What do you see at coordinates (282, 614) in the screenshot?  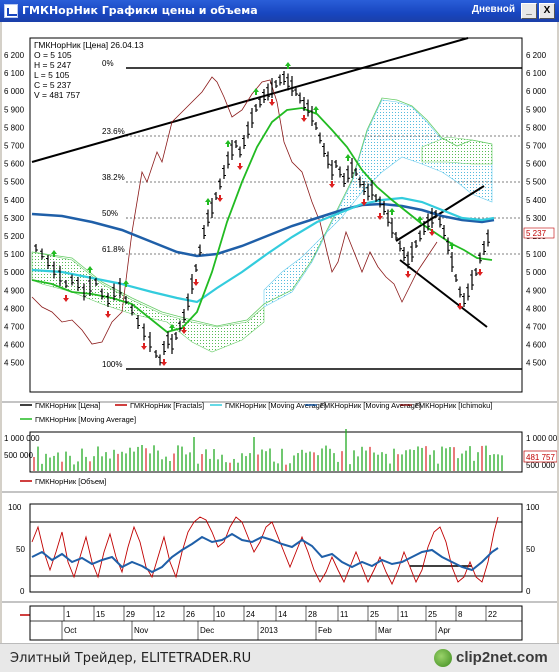 I see `date-day-label: 14` at bounding box center [282, 614].